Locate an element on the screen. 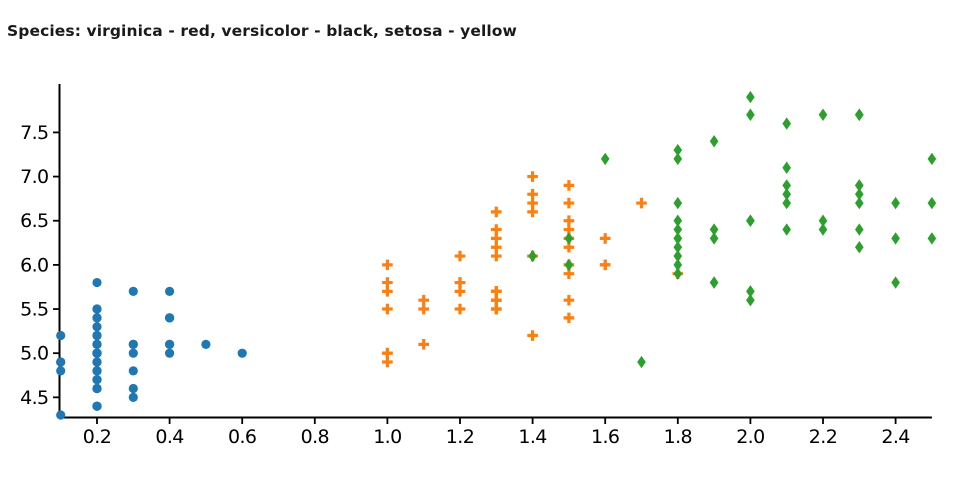 The height and width of the screenshot is (500, 960). x-tick-label: 2.2 is located at coordinates (823, 437).